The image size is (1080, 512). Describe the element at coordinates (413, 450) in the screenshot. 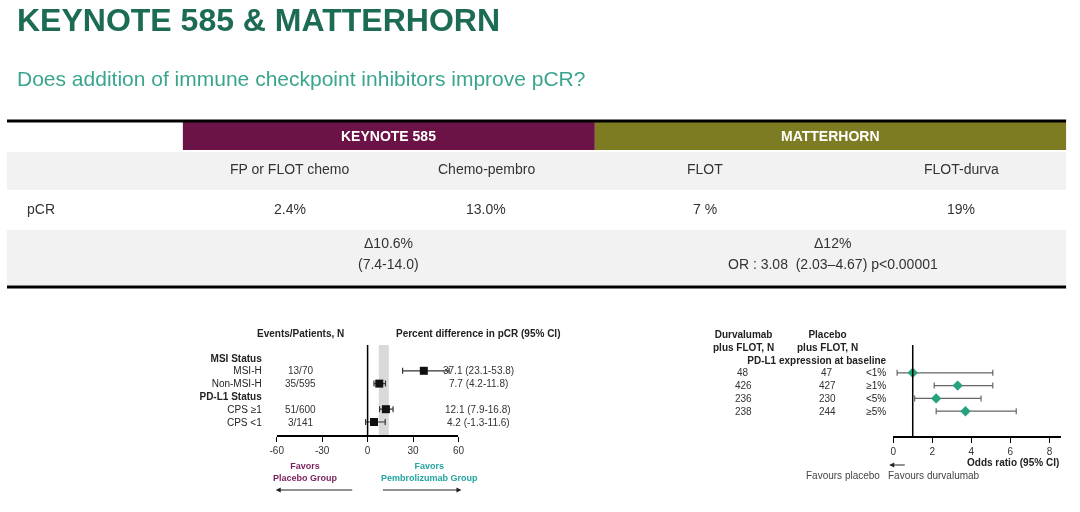

I see `x-tick-label: 30` at that location.